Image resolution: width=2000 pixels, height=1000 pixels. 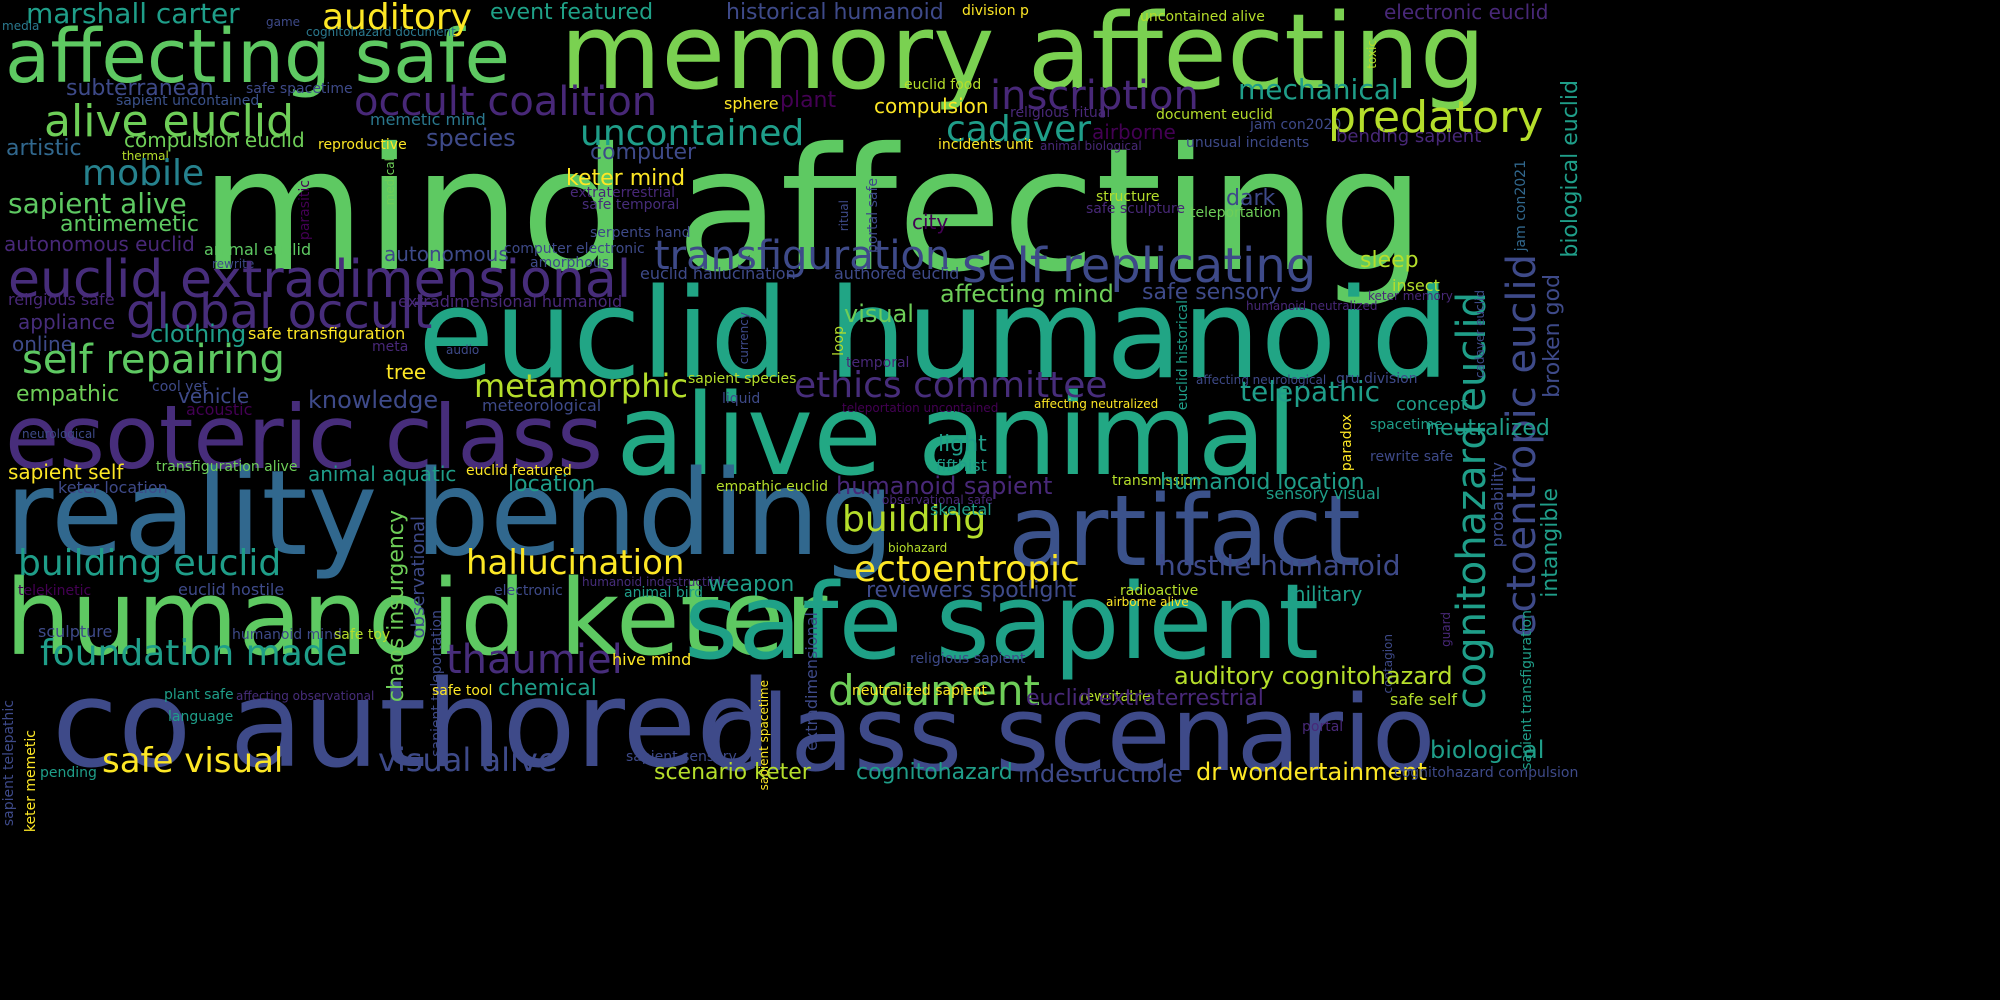 What do you see at coordinates (519, 471) in the screenshot?
I see `word: euclid featured` at bounding box center [519, 471].